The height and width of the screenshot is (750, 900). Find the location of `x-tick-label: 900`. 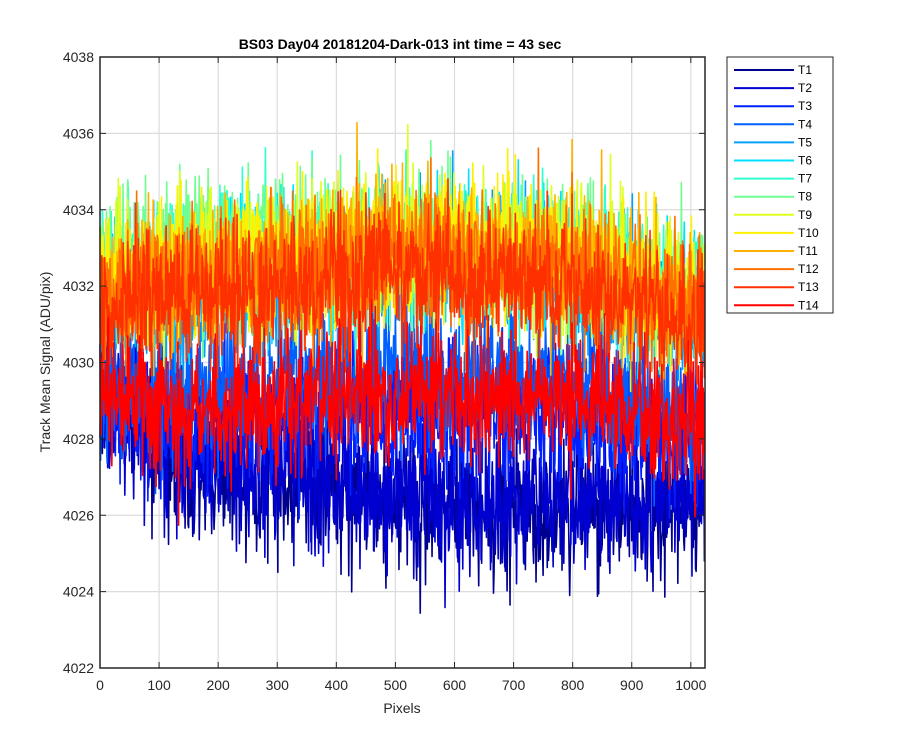

x-tick-label: 900 is located at coordinates (632, 685).